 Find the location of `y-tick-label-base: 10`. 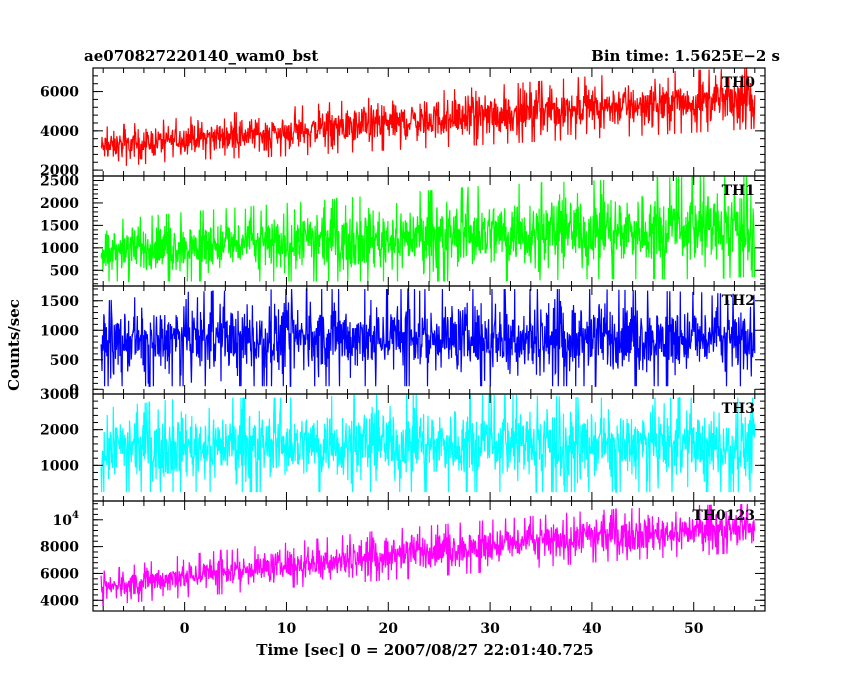

y-tick-label-base: 10 is located at coordinates (63, 521).